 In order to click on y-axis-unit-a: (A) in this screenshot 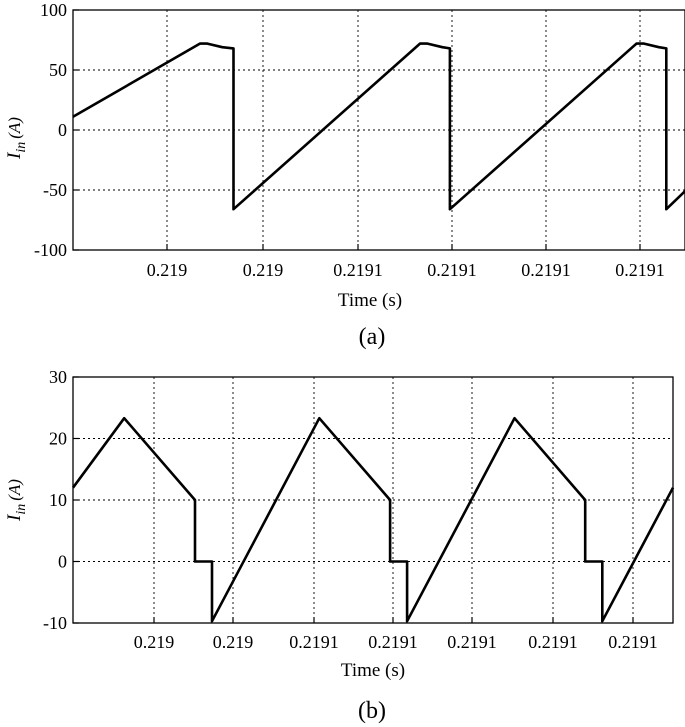, I will do `click(14, 128)`.